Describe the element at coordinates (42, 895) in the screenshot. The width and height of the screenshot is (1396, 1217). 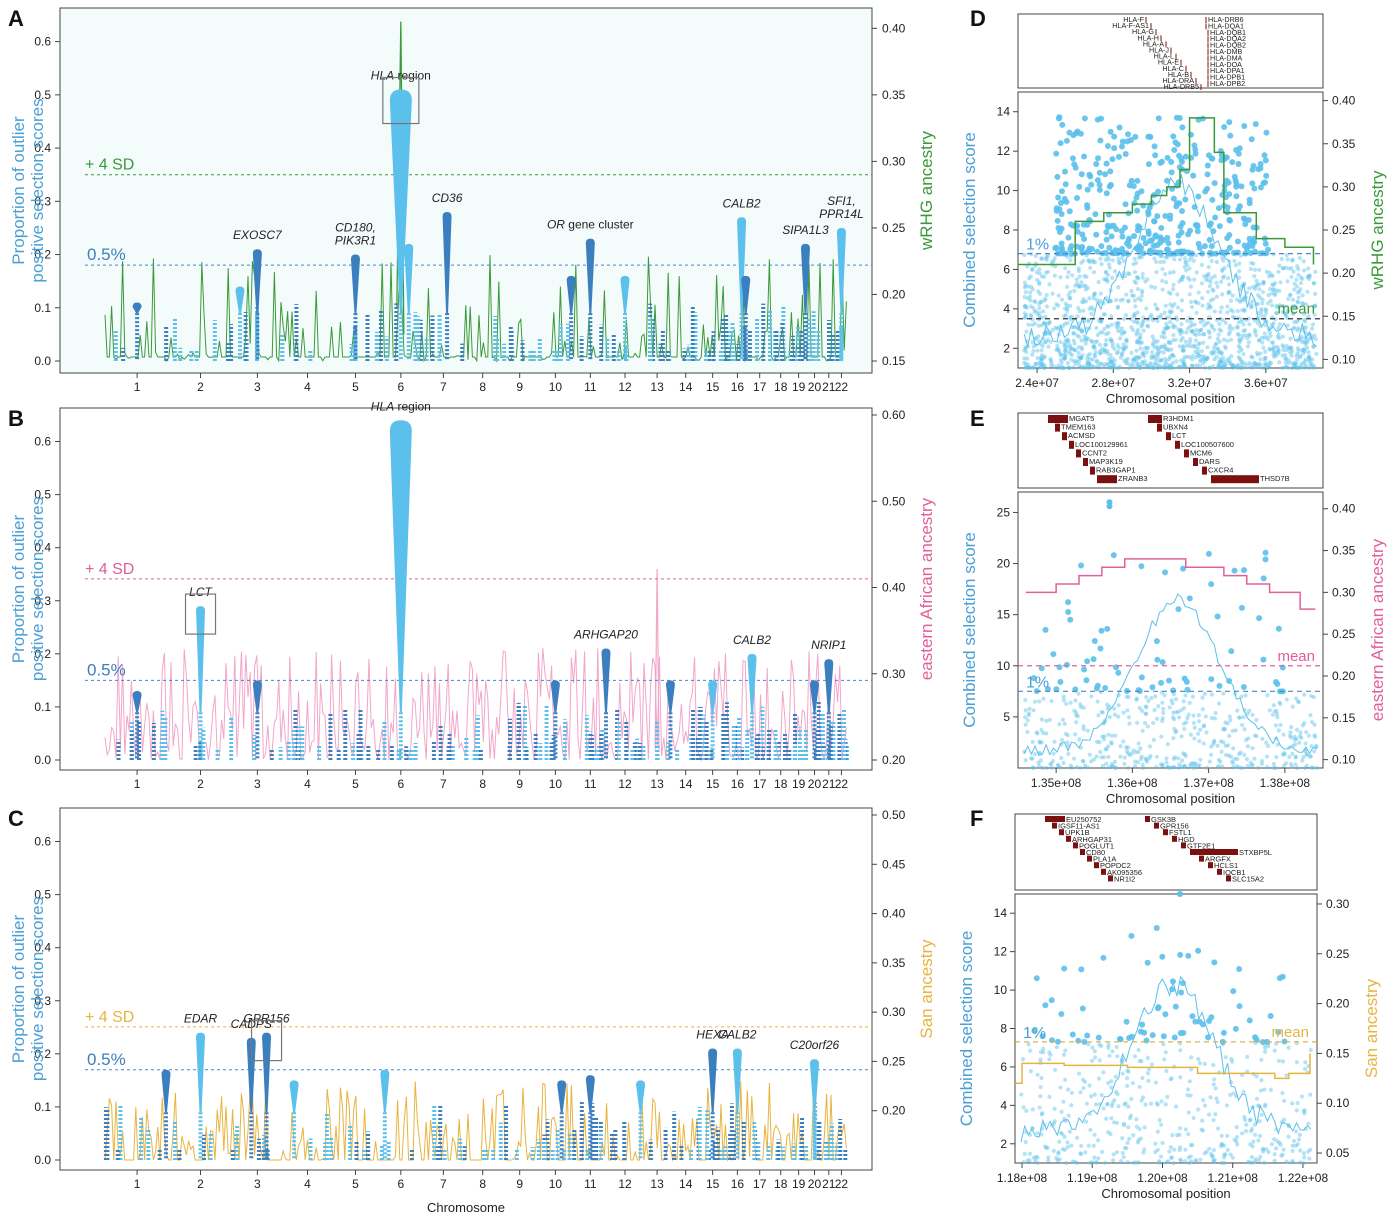
I see `y-tick-label: 0.5` at that location.